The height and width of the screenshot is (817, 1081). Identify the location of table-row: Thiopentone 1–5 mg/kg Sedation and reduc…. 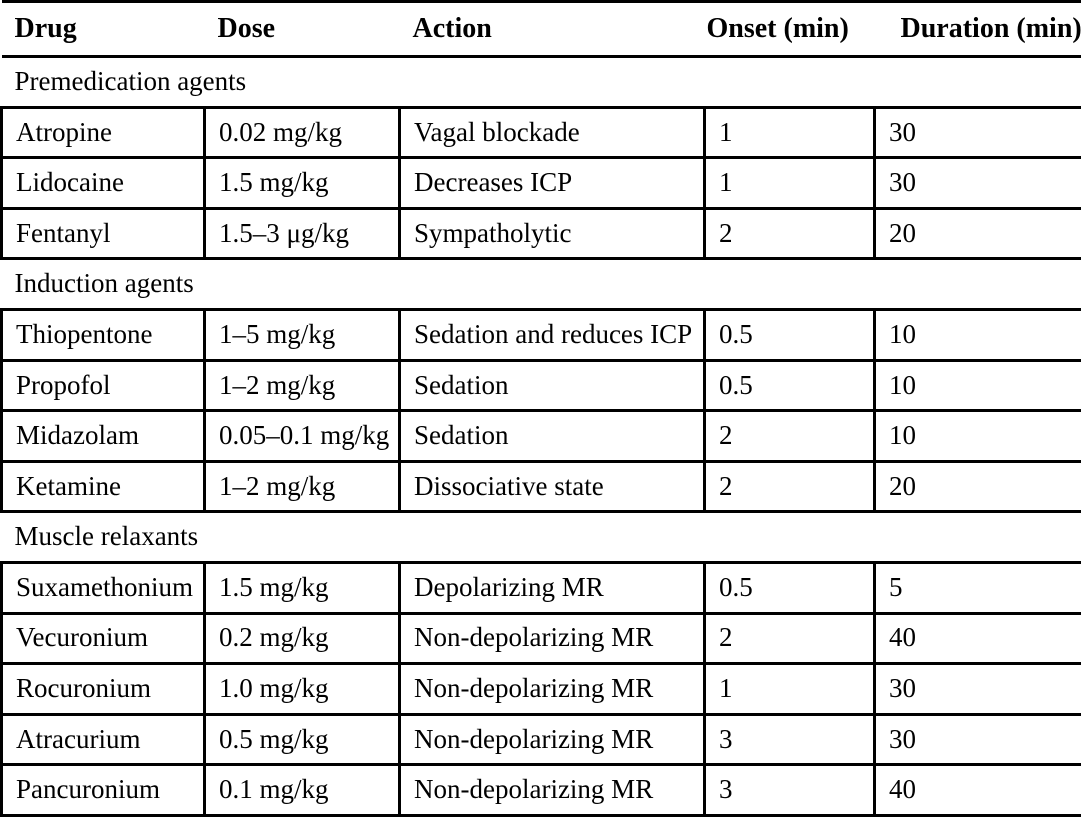
(540, 334).